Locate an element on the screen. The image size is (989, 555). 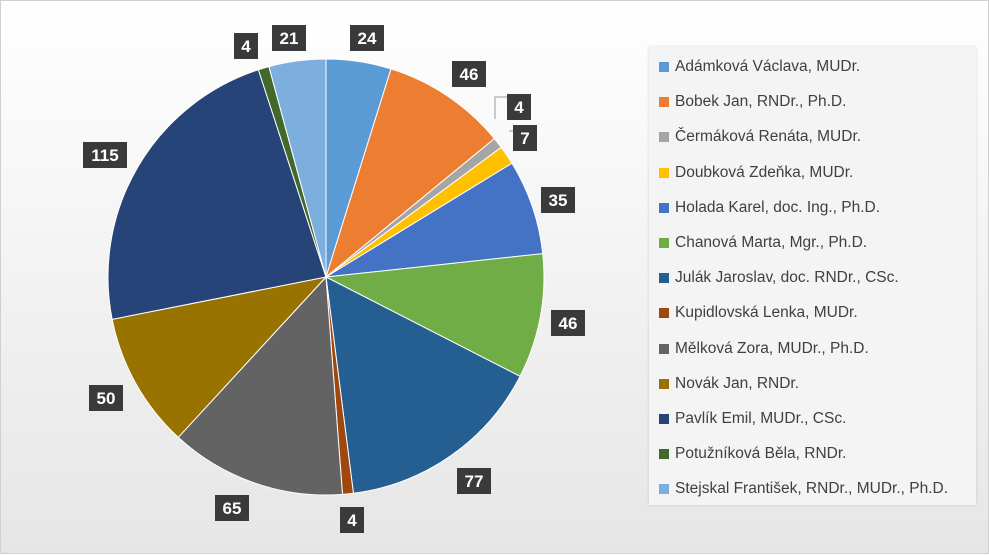
legend-item: Stejskal František, RNDr., MUDr., Ph.D. is located at coordinates (803, 489).